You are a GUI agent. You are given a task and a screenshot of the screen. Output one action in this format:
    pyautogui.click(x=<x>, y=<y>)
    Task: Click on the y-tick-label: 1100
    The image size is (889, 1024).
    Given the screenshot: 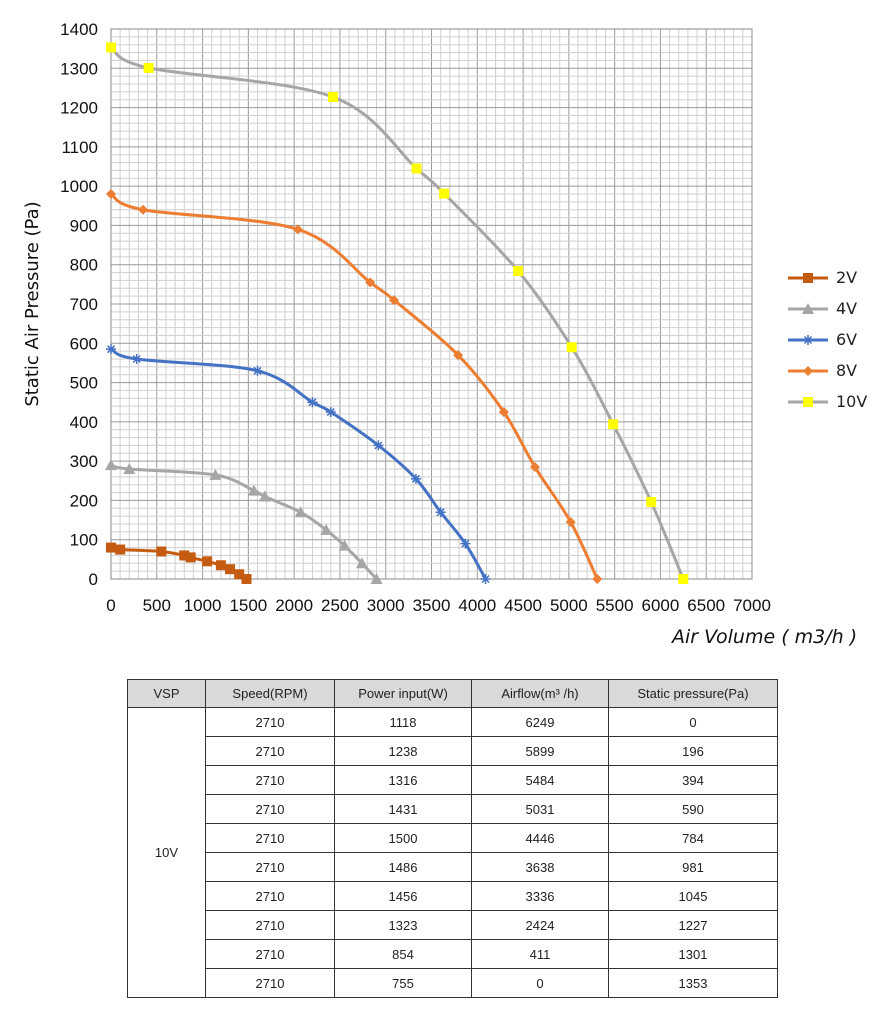 What is the action you would take?
    pyautogui.click(x=79, y=147)
    